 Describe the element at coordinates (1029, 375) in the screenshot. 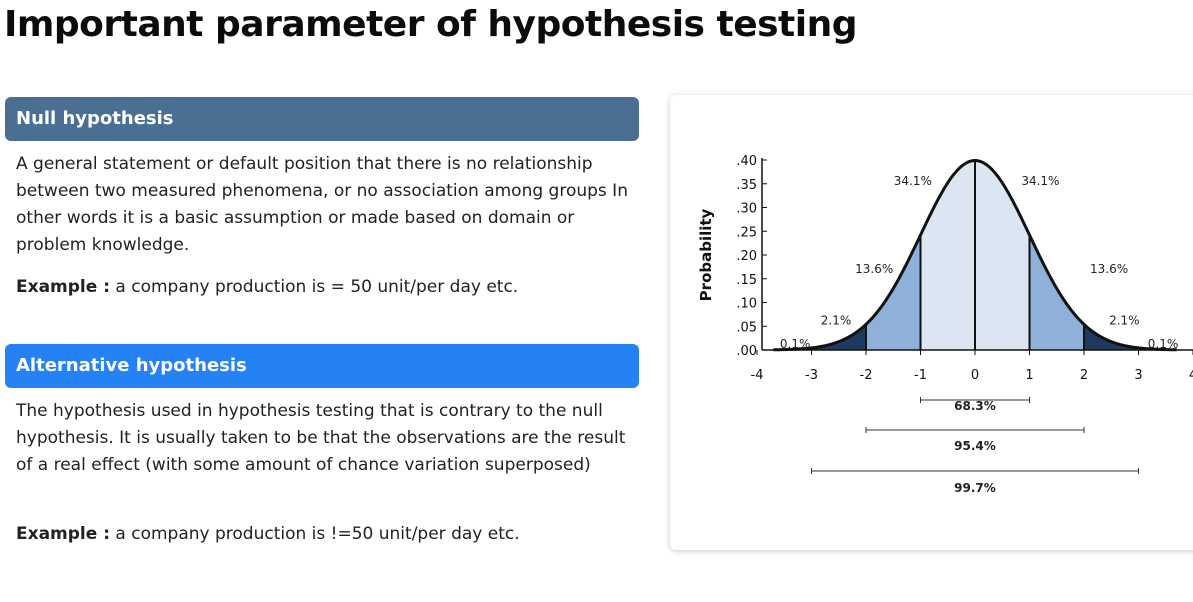

I see `x-tick-label: 1` at that location.